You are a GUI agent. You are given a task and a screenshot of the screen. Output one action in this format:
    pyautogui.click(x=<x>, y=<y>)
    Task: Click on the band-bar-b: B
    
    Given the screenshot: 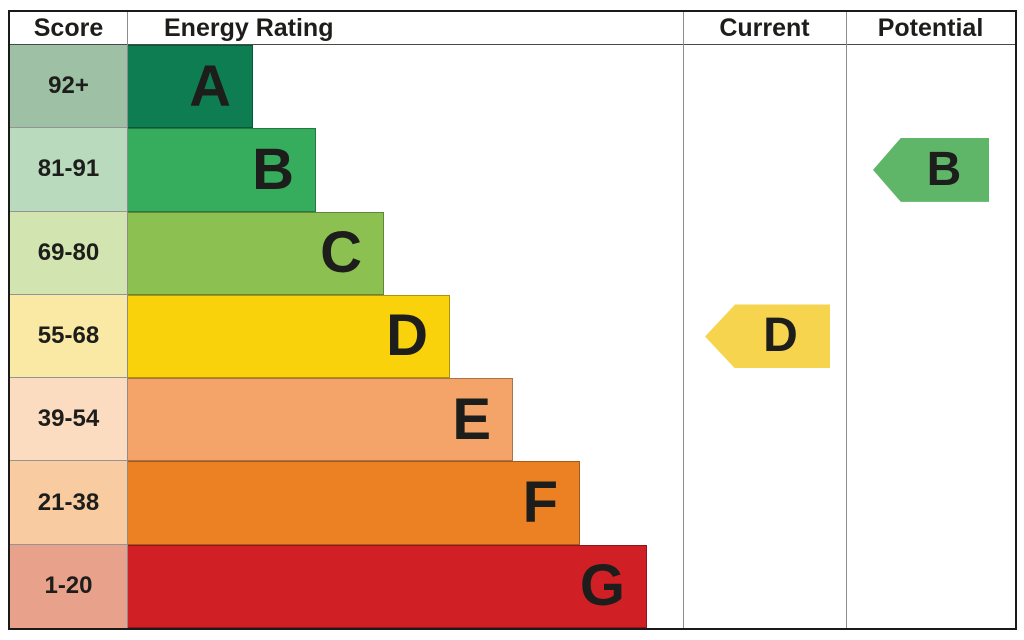 What is the action you would take?
    pyautogui.click(x=221, y=170)
    